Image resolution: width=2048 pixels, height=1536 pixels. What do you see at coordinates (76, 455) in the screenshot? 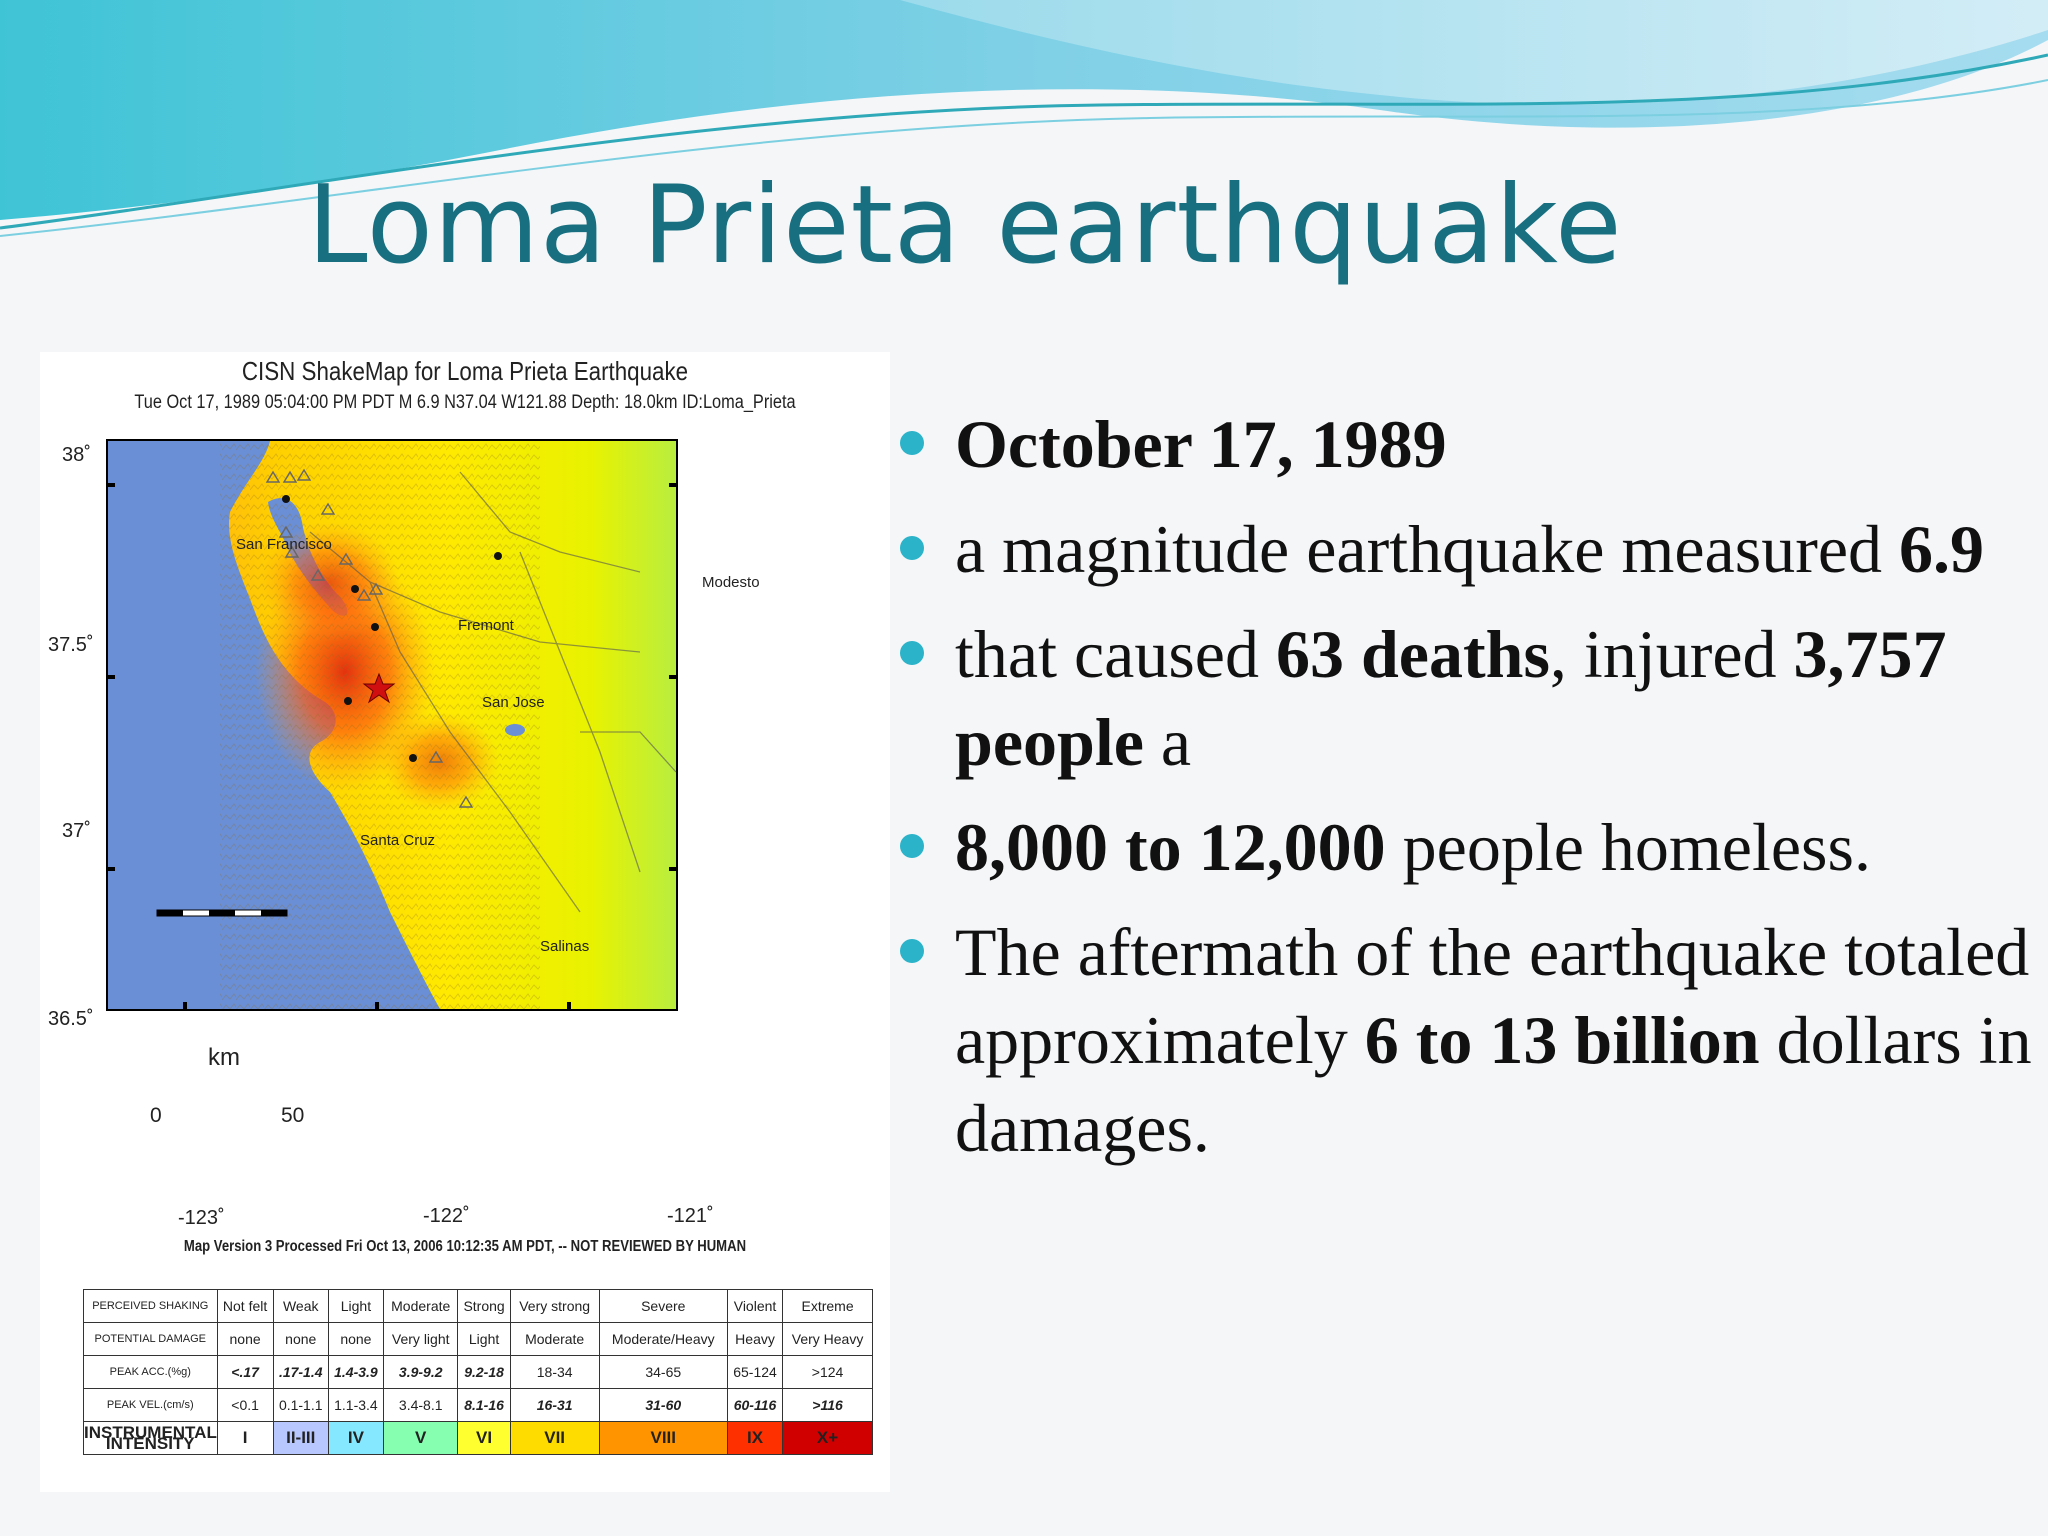
I see `lat-label: 38˚` at bounding box center [76, 455].